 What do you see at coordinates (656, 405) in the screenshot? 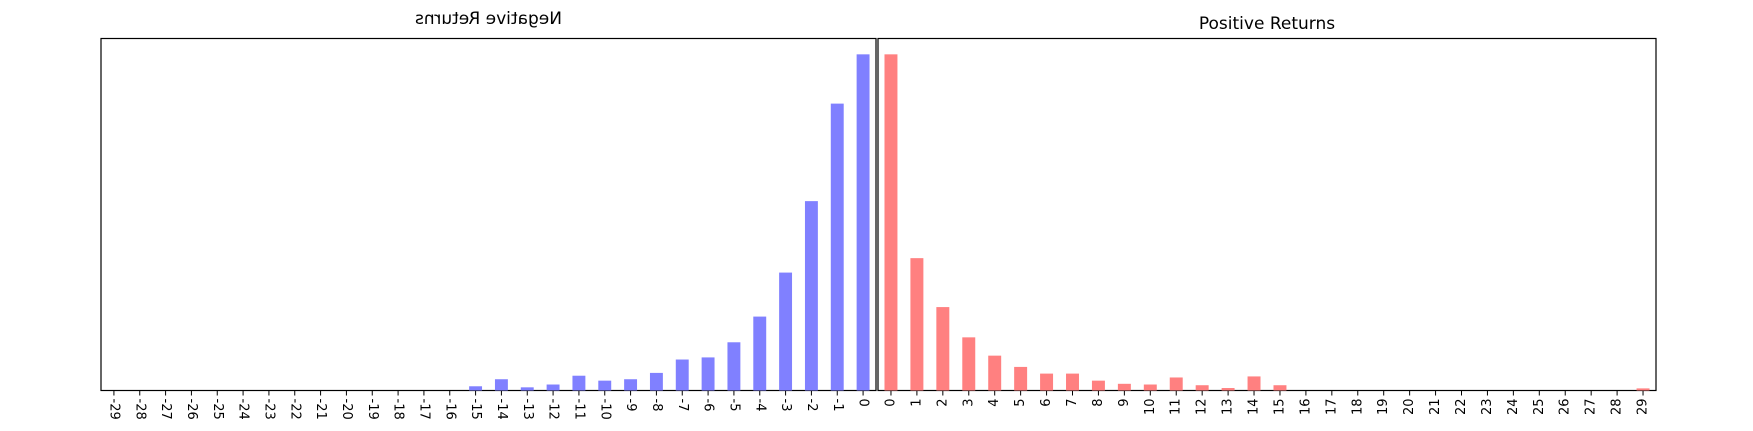
I see `negative-tick-label: -8` at bounding box center [656, 405].